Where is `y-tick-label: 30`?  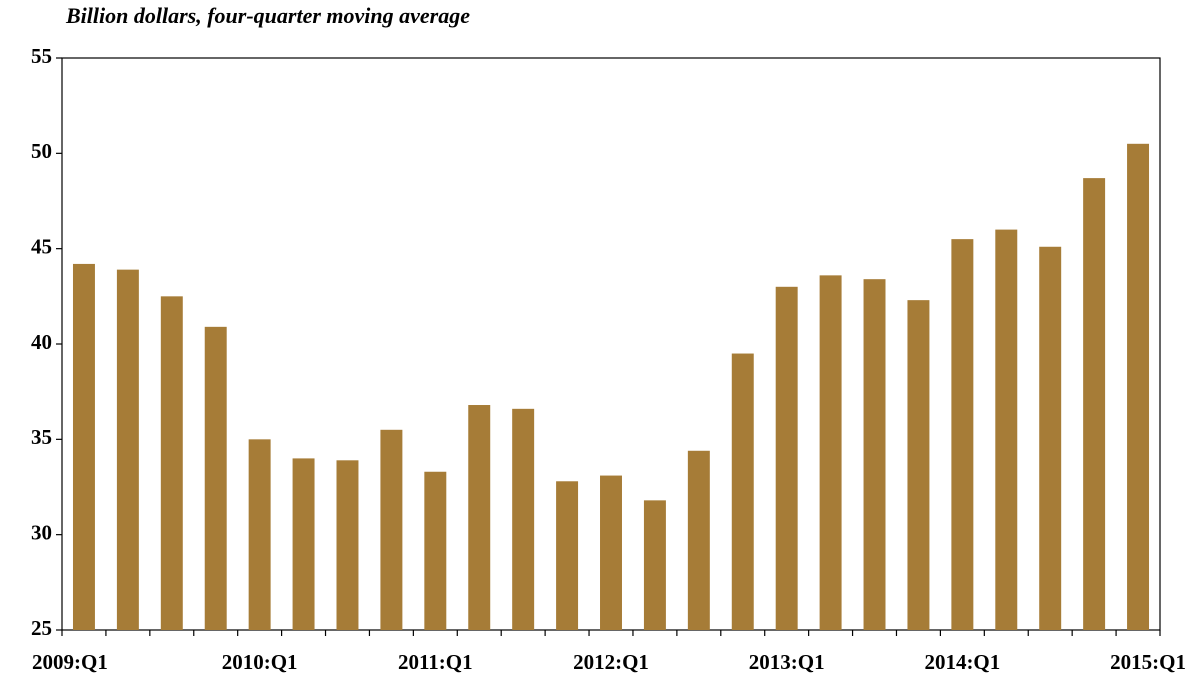 y-tick-label: 30 is located at coordinates (41, 532).